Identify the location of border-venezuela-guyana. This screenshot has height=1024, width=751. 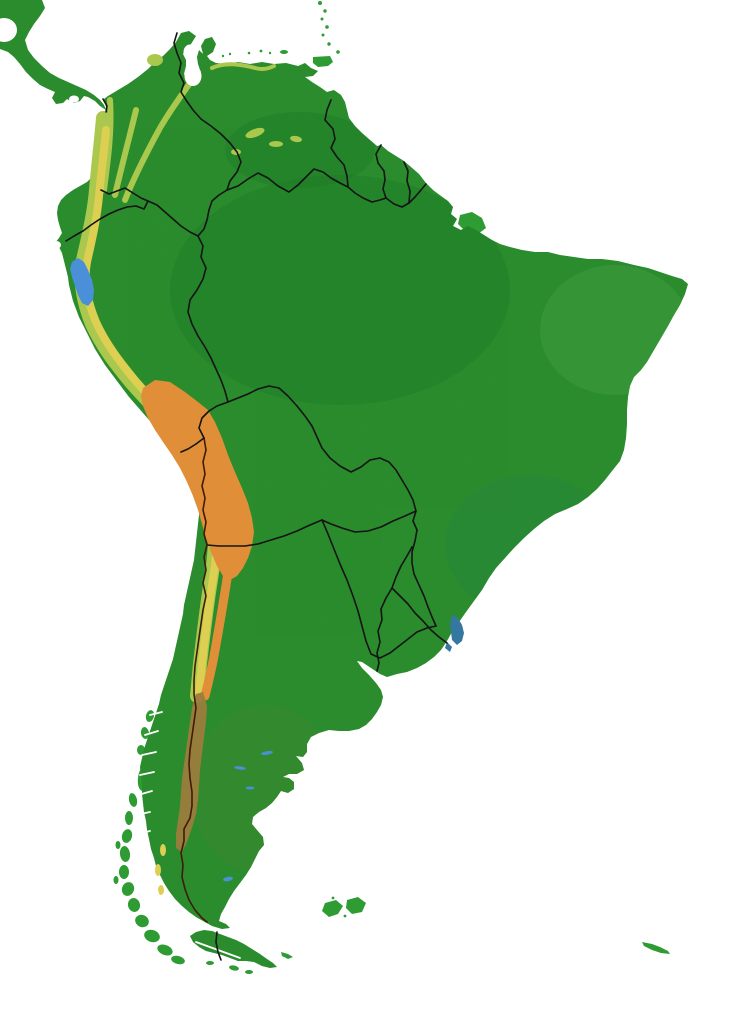
(336, 143).